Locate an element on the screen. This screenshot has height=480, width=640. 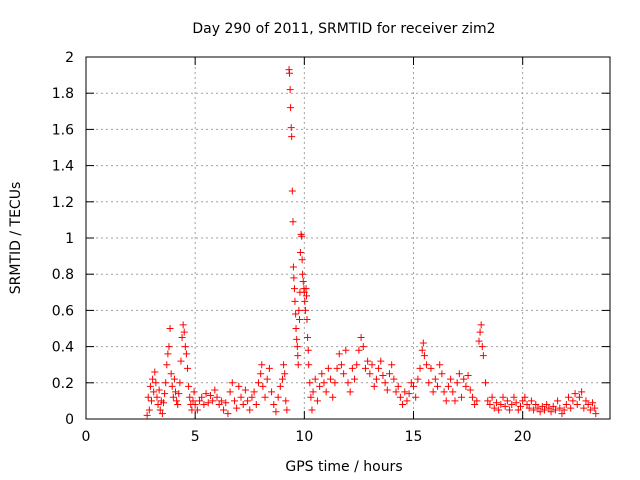
y-tick-label: 0 is located at coordinates (69, 420).